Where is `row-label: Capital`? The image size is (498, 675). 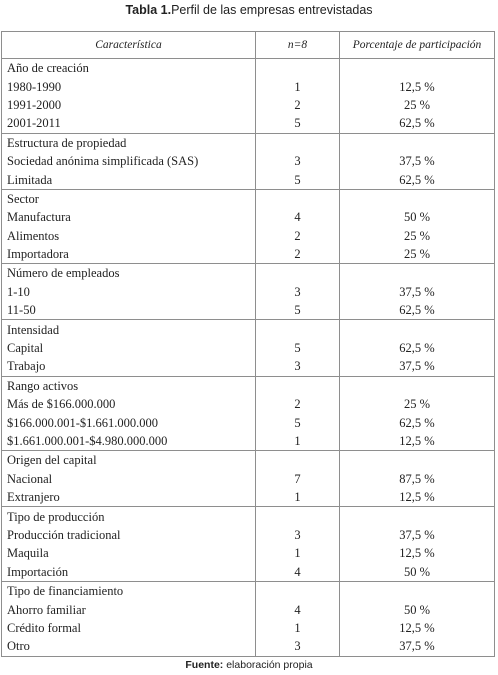 row-label: Capital is located at coordinates (128, 348).